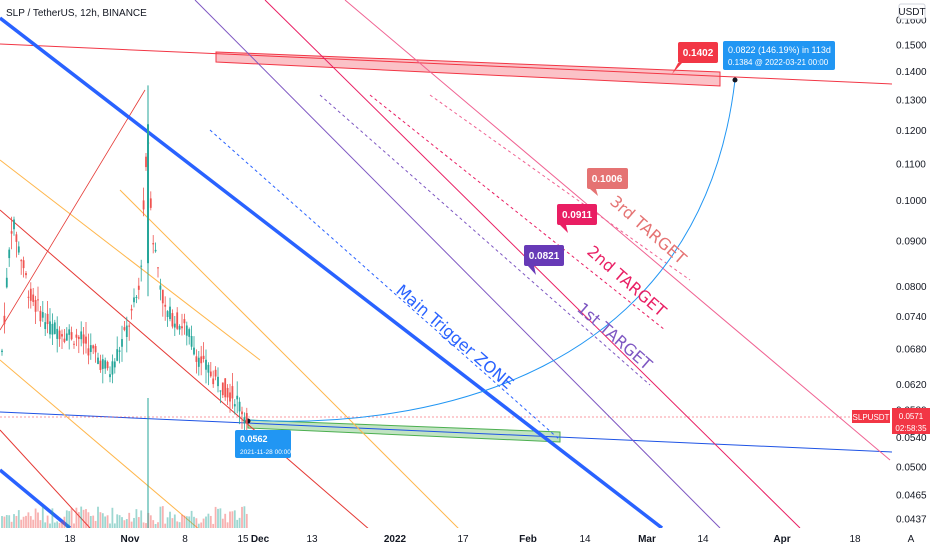 This screenshot has width=932, height=550. What do you see at coordinates (912, 11) in the screenshot?
I see `currency-button` at bounding box center [912, 11].